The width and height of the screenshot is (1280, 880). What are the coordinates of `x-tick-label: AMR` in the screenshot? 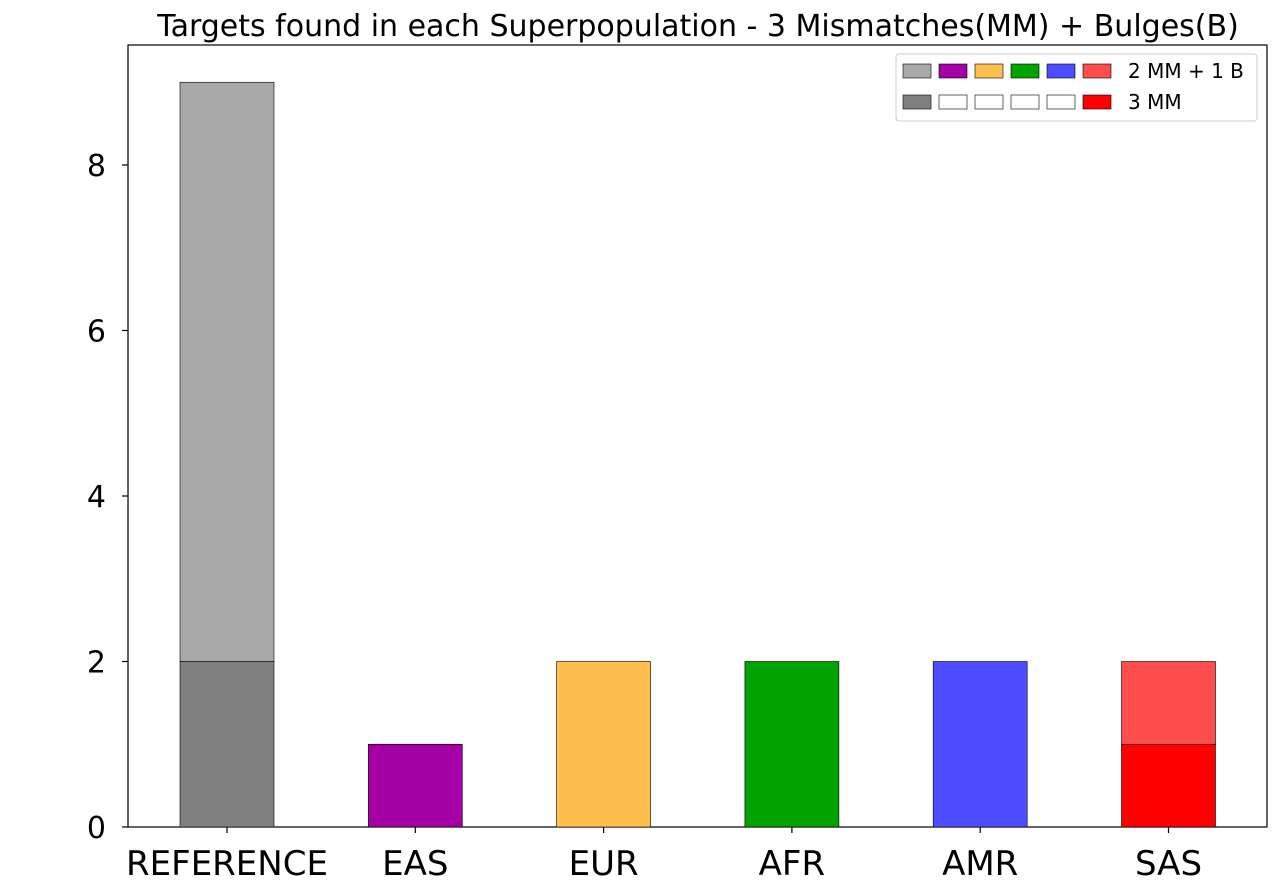 It's located at (980, 862).